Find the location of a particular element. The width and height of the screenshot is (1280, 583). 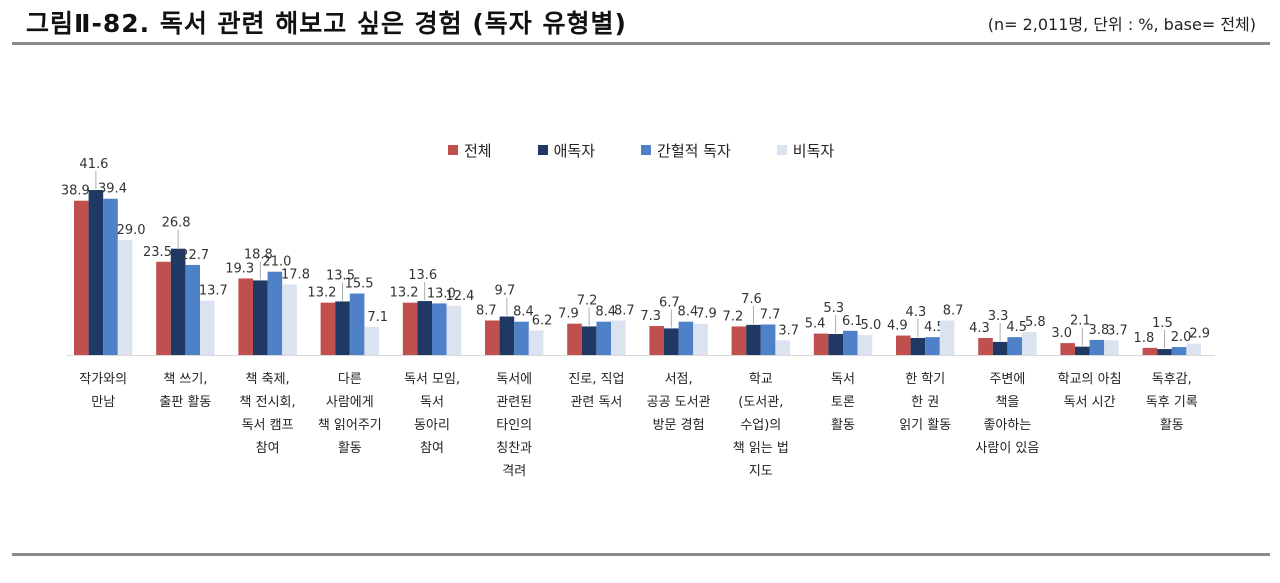

data-label: 1.8 is located at coordinates (1144, 338).